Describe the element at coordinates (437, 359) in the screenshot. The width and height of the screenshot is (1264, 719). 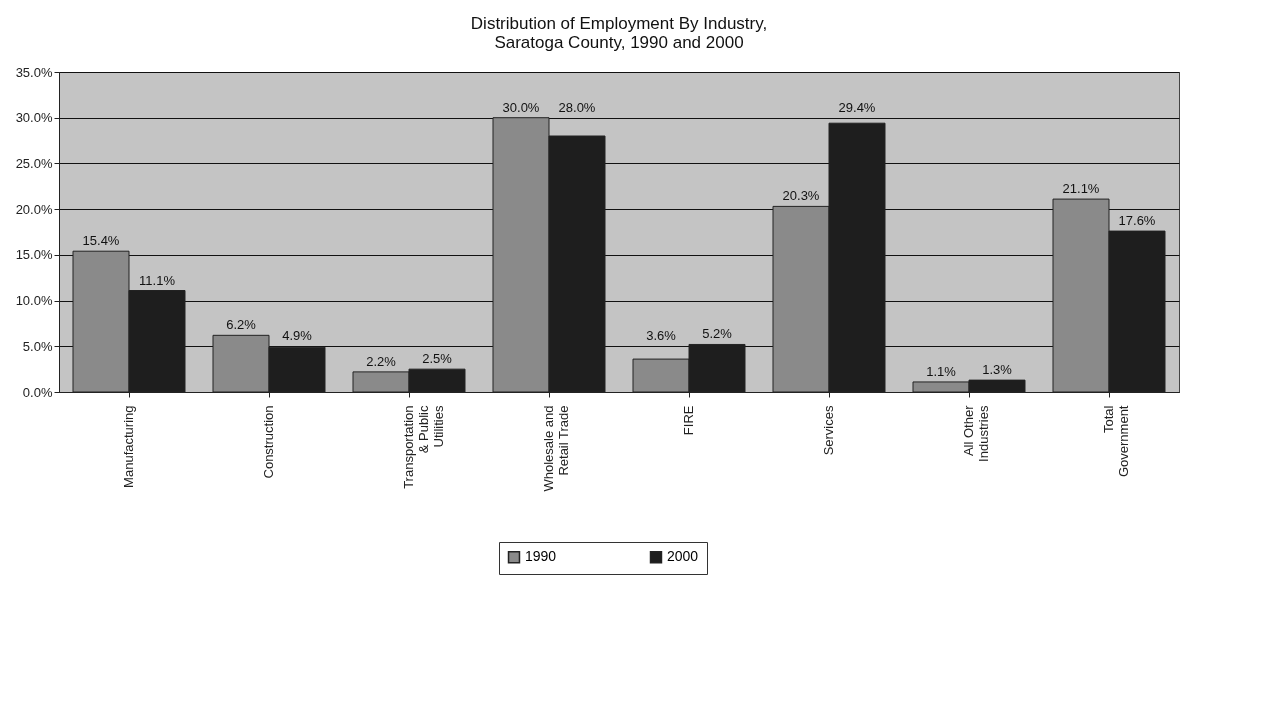
I see `data-label: 2.5%` at that location.